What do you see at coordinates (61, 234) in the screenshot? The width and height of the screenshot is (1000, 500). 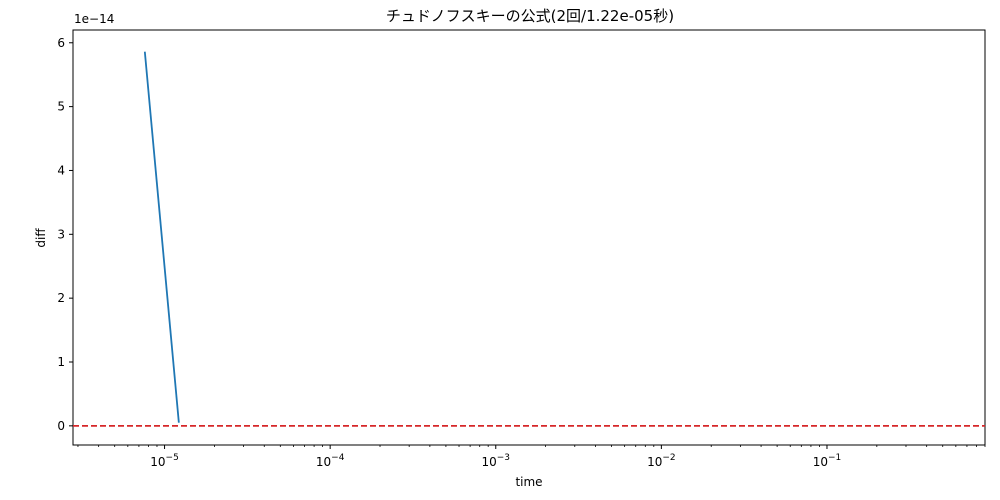 I see `y-tick-label: 3` at bounding box center [61, 234].